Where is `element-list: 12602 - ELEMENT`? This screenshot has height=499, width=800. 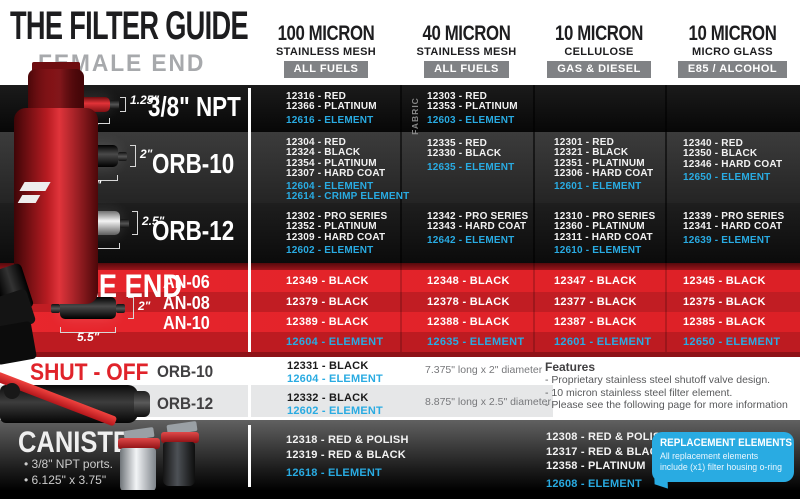
element-list: 12602 - ELEMENT is located at coordinates (343, 250).